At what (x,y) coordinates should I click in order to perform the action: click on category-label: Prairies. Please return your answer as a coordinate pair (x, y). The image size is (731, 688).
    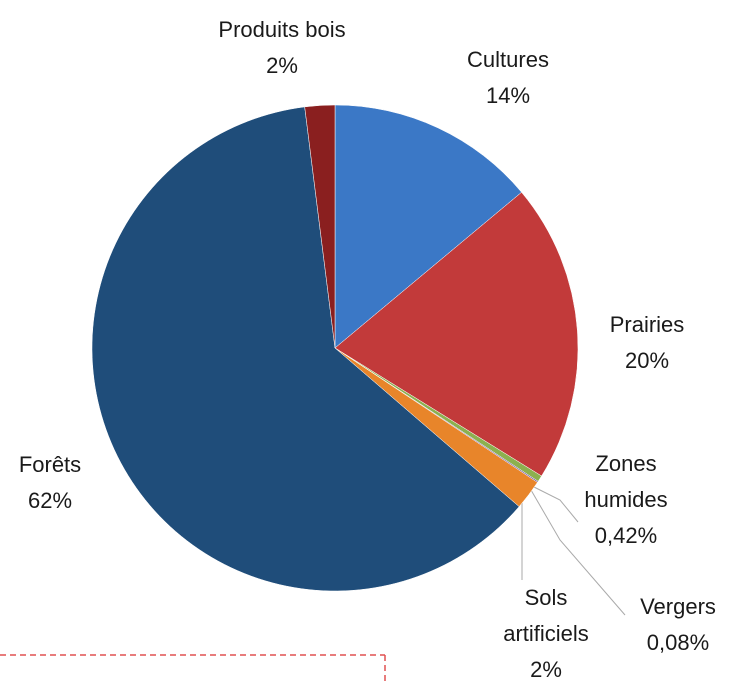
    Looking at the image, I should click on (647, 324).